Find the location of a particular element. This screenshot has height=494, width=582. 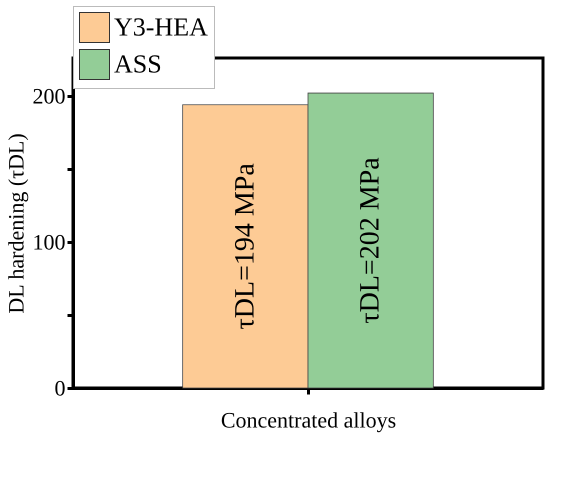

x-axis-title: Concentrated alloys is located at coordinates (308, 420).